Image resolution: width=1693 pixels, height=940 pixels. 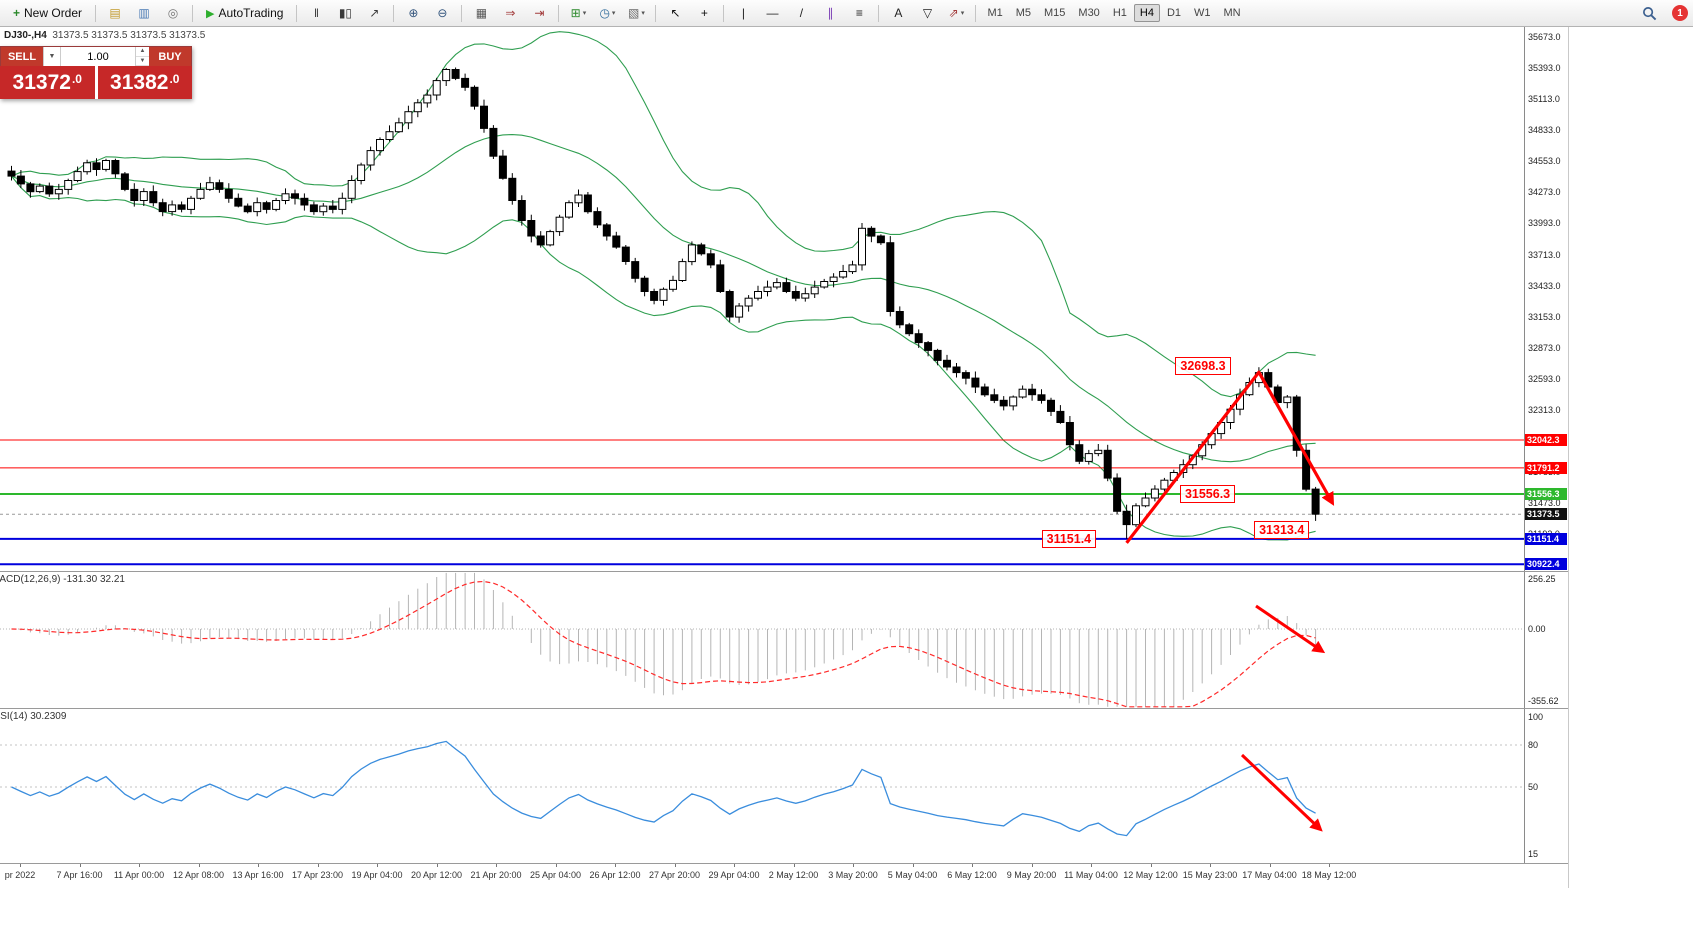 What do you see at coordinates (1207, 493) in the screenshot?
I see `price-annotation-label: 31556.3` at bounding box center [1207, 493].